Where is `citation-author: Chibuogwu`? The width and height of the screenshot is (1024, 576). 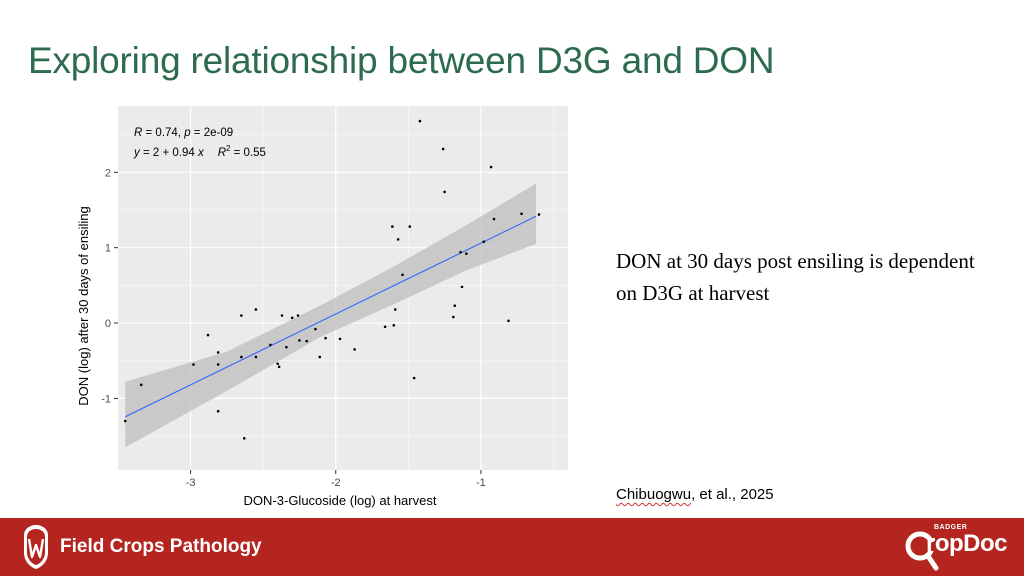 citation-author: Chibuogwu is located at coordinates (654, 494).